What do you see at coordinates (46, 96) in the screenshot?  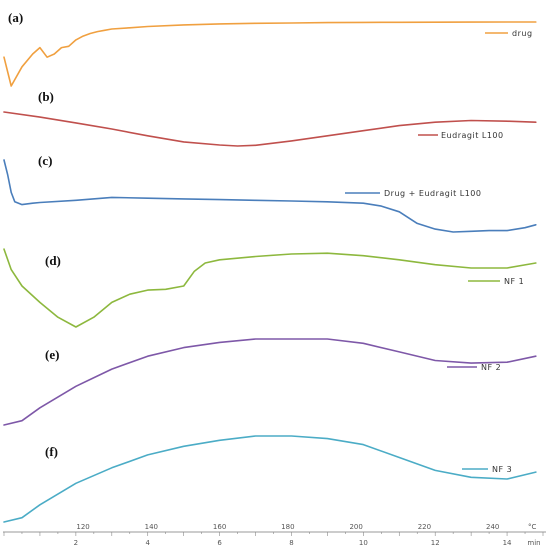 I see `panel-label: (b)` at bounding box center [46, 96].